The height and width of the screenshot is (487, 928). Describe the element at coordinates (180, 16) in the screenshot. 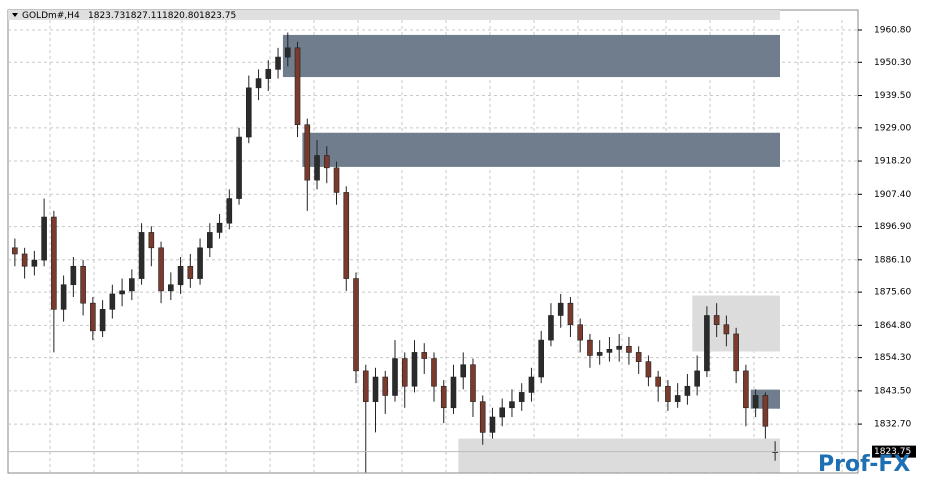

I see `header-value: 1820.80` at that location.